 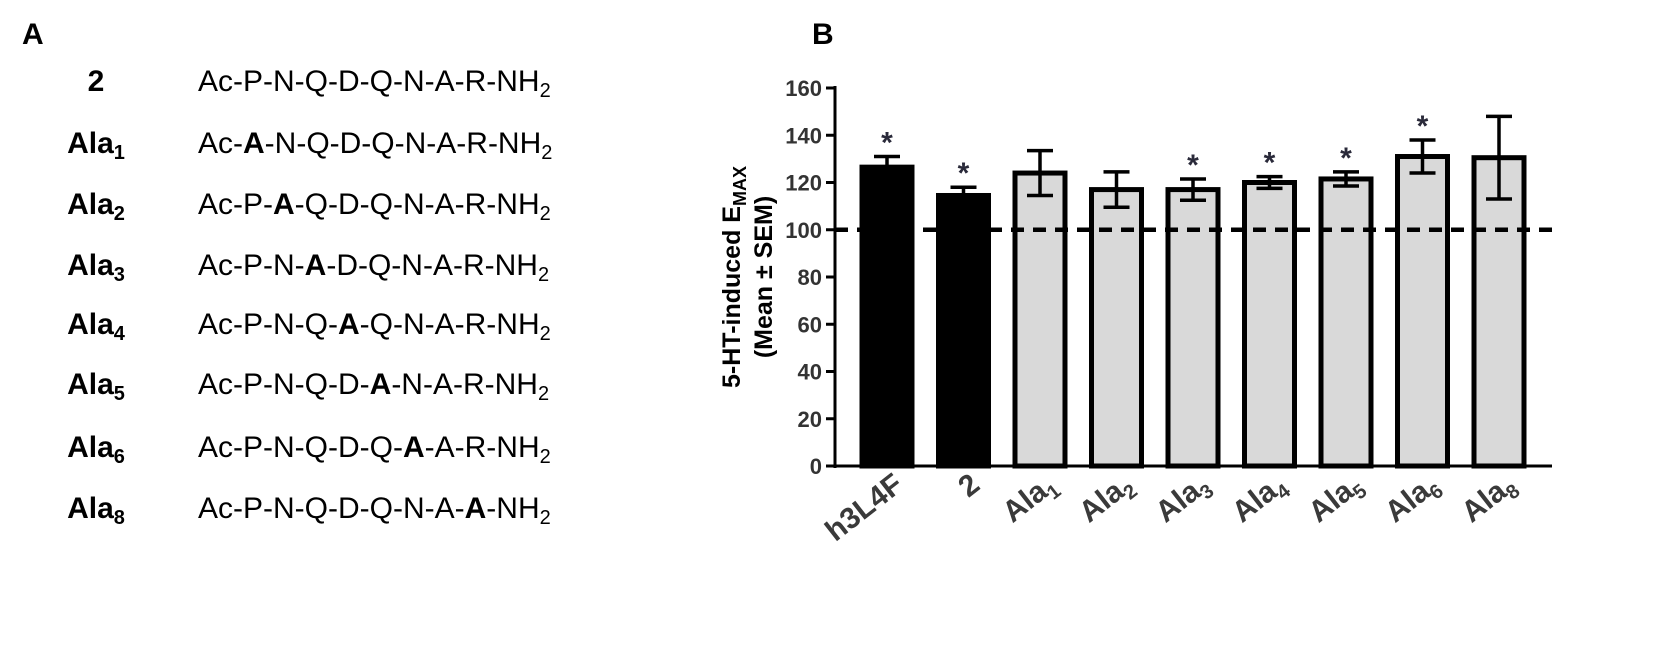 What do you see at coordinates (816, 466) in the screenshot?
I see `y-tick-label: 0` at bounding box center [816, 466].